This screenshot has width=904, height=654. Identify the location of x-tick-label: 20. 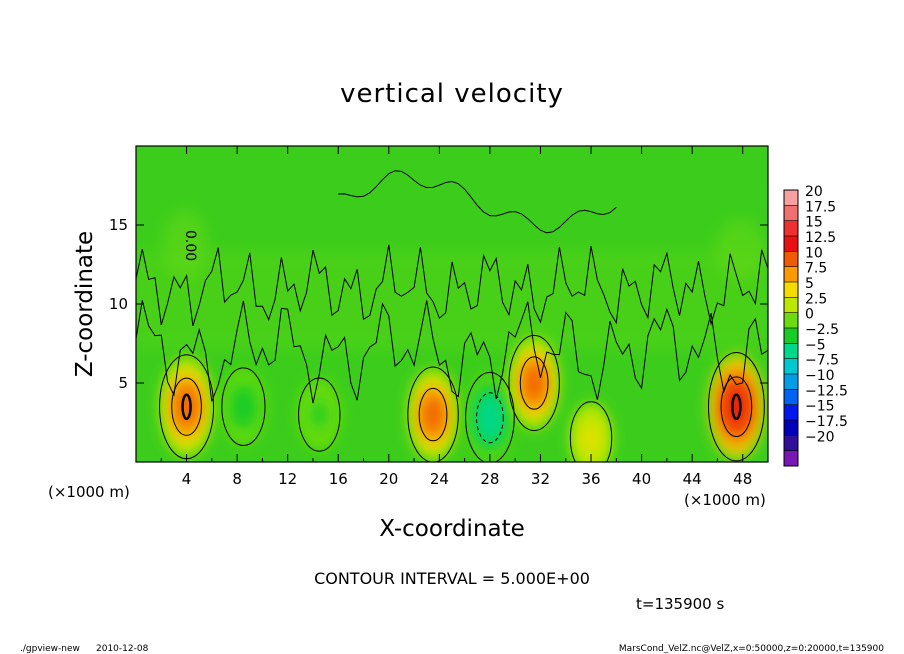
(388, 479).